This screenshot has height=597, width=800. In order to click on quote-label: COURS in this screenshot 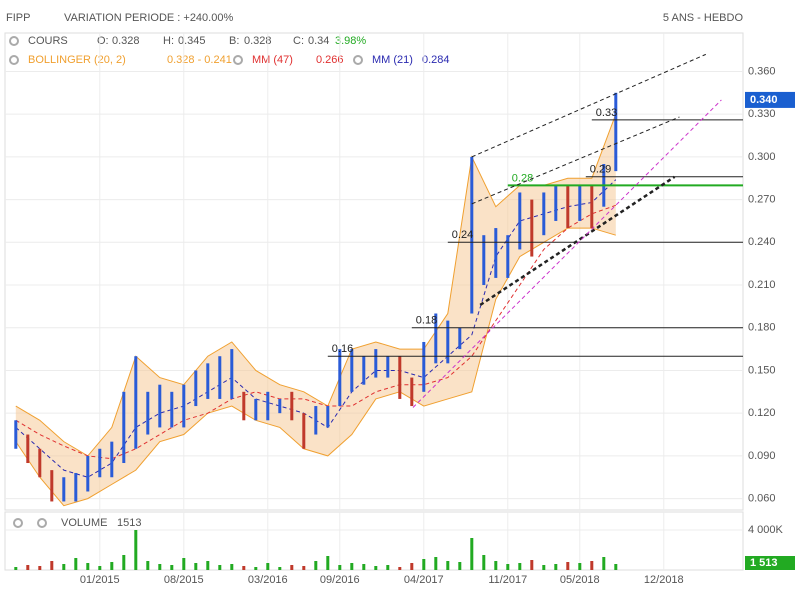, I will do `click(48, 41)`.